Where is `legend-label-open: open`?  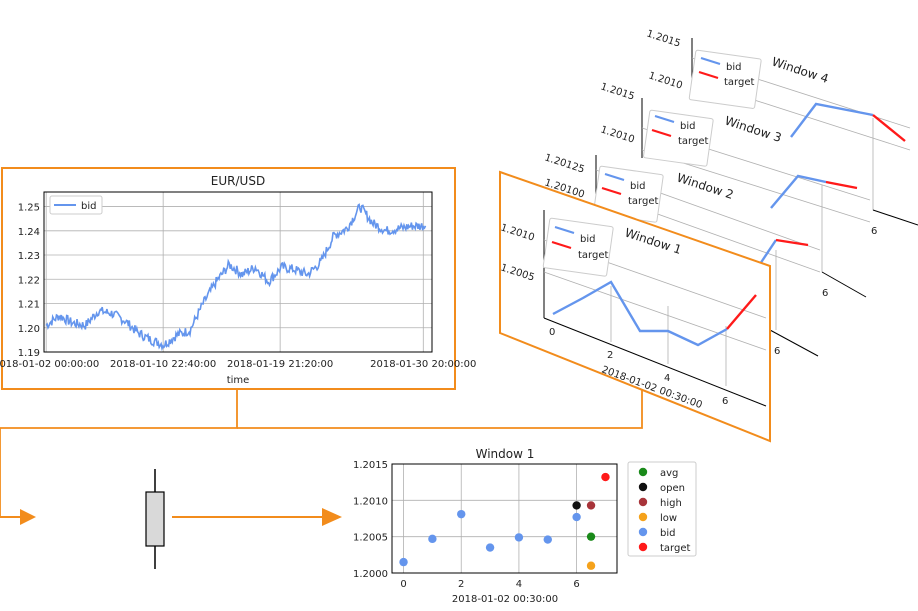
legend-label-open: open is located at coordinates (672, 488).